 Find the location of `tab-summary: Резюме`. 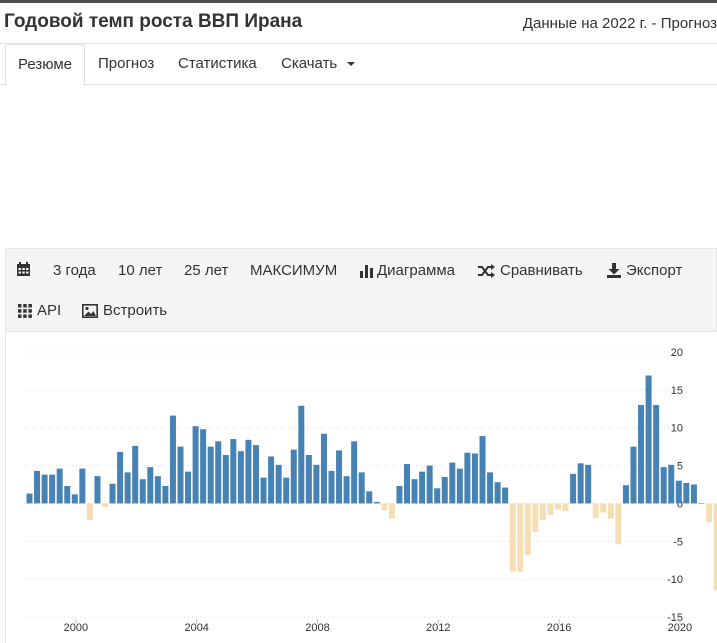

tab-summary: Резюме is located at coordinates (45, 65).